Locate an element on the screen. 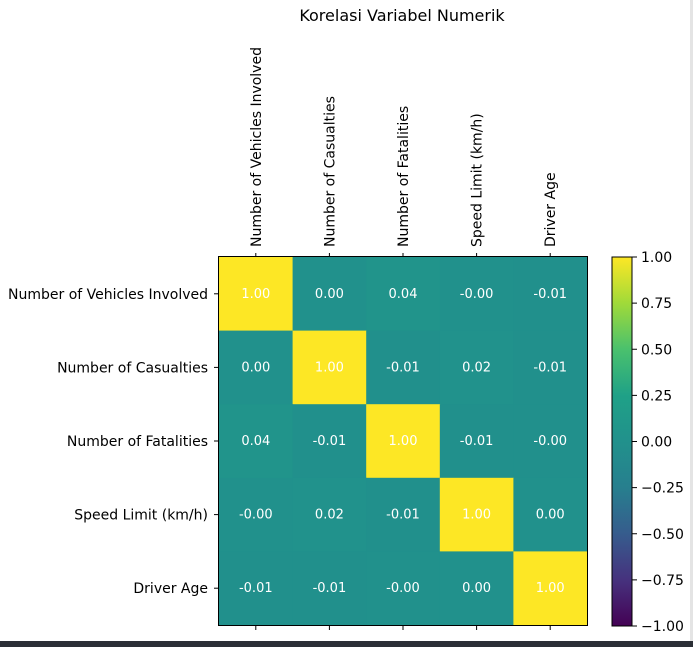  chart-title: Korelasi Variabel Numerik is located at coordinates (402, 15).